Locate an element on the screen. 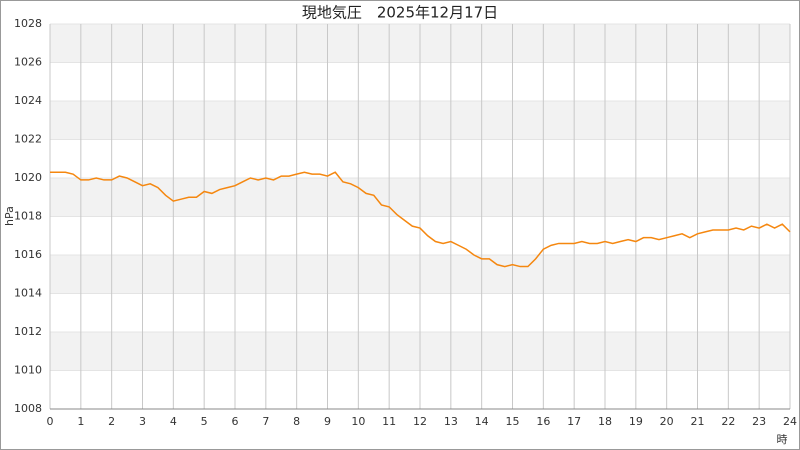  chart-title: 現地気圧 2025年12月17日 is located at coordinates (400, 13).